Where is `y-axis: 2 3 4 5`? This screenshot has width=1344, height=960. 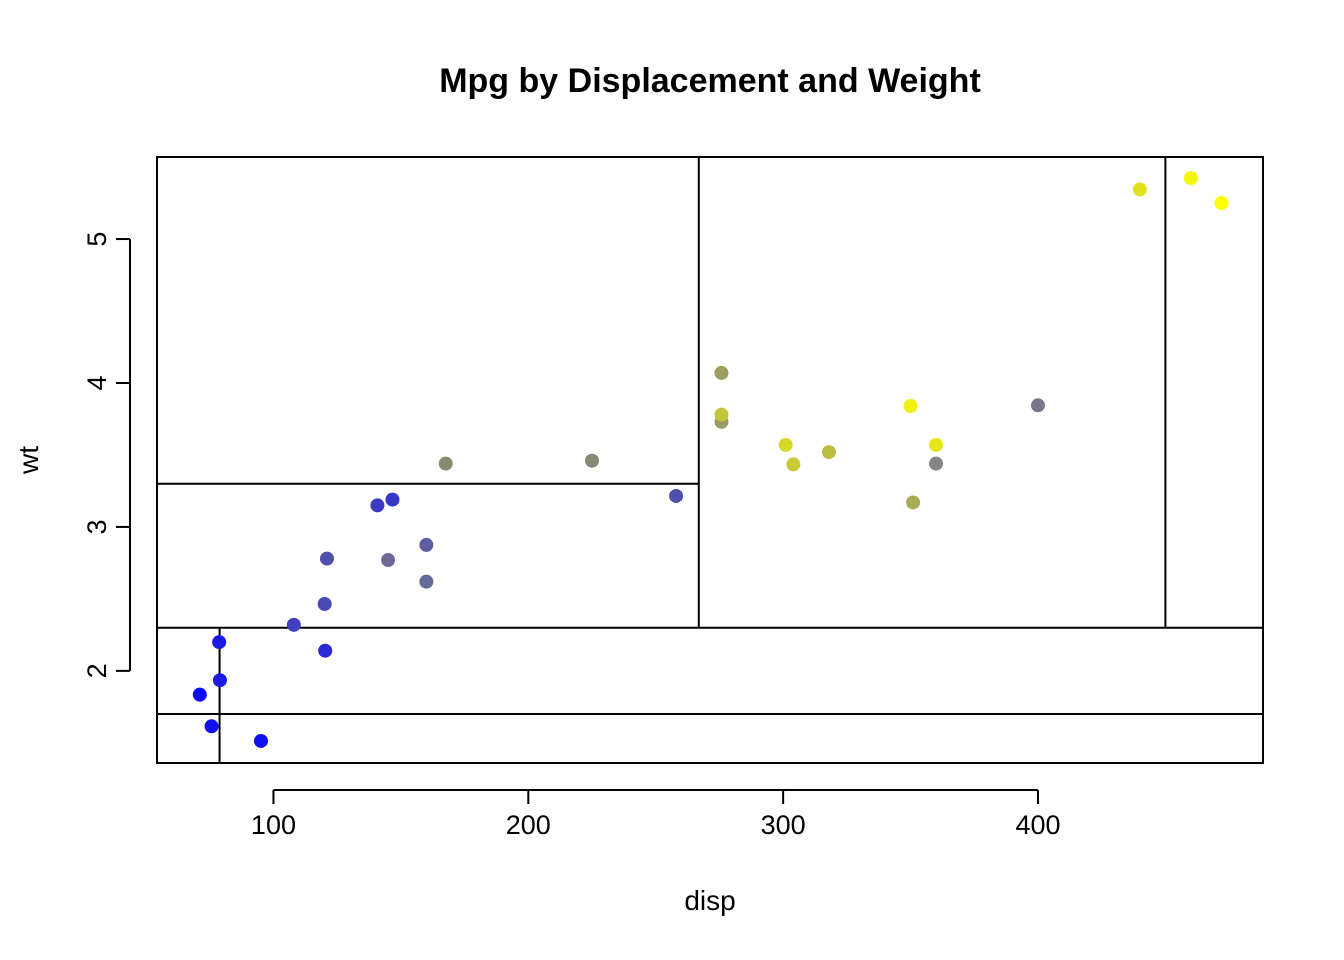
y-axis: 2 3 4 5 is located at coordinates (106, 455).